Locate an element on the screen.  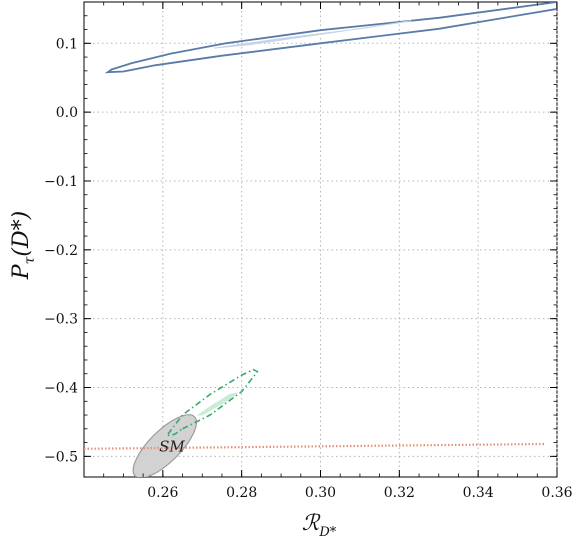
region-outline is located at coordinates (330, 38).